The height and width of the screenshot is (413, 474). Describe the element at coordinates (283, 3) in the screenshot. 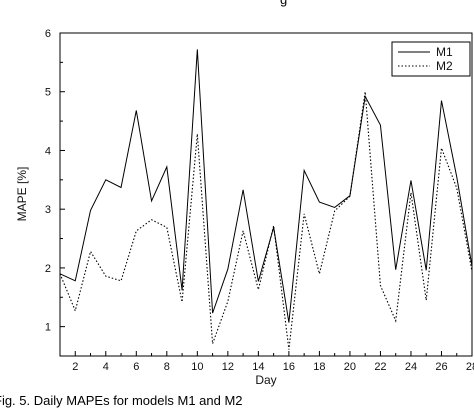

I see `clipped-header-text: g` at that location.